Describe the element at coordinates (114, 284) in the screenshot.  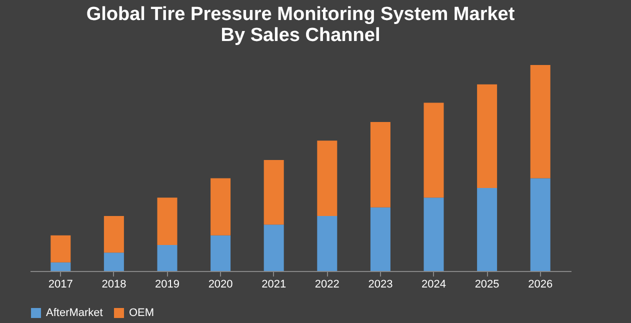
I see `x-tick-label: 2018` at that location.